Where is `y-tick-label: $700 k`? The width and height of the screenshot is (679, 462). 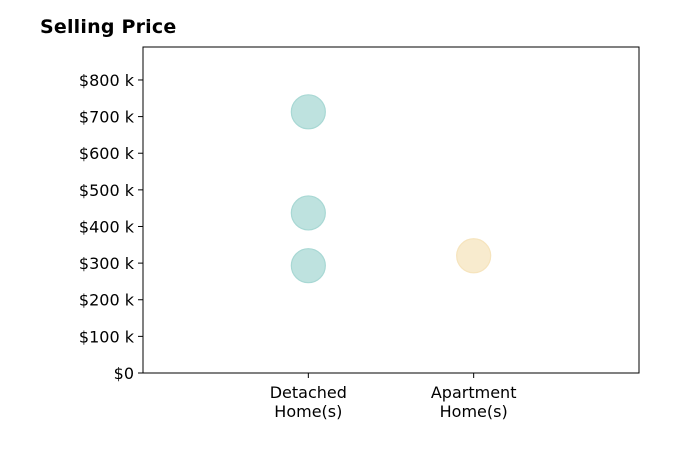
y-tick-label: $700 k is located at coordinates (107, 117).